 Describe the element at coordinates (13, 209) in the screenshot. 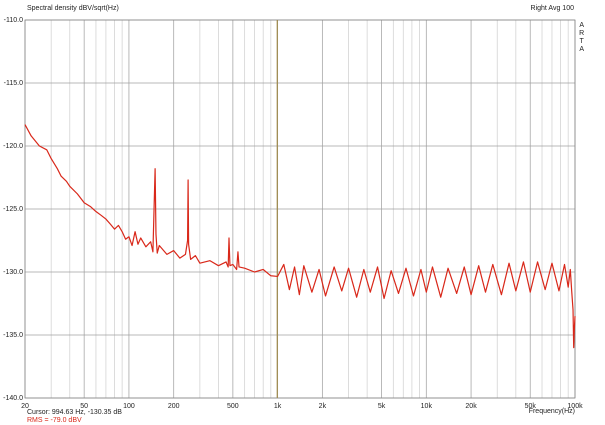

I see `y-tick-label: -125.0` at that location.